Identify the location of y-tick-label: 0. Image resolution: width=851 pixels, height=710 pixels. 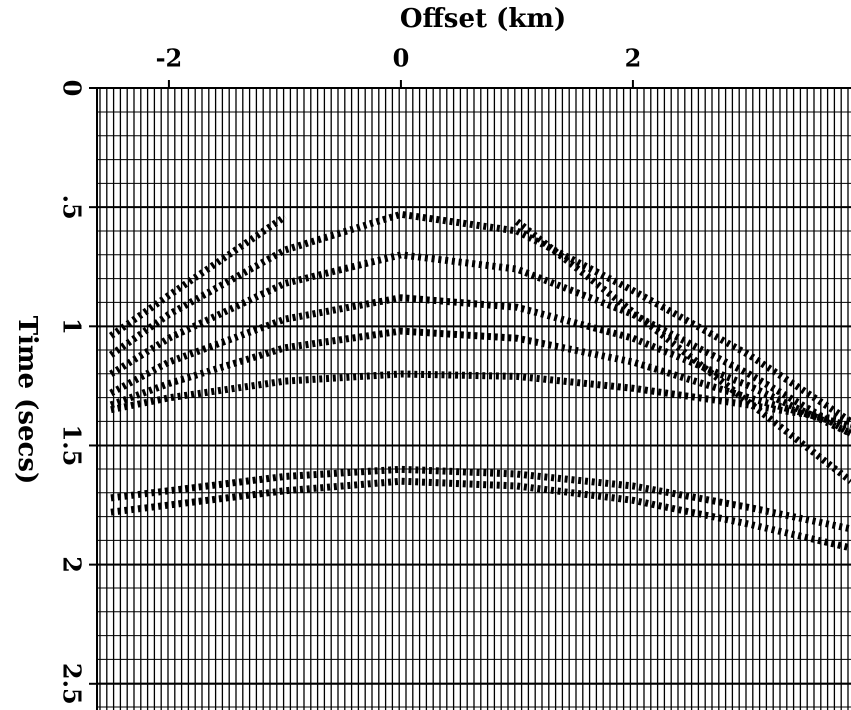
(72, 88).